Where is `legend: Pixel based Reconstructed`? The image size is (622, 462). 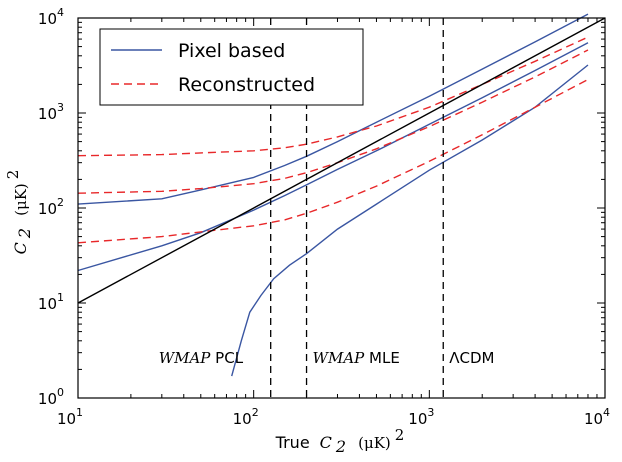
legend: Pixel based Reconstructed is located at coordinates (231, 67).